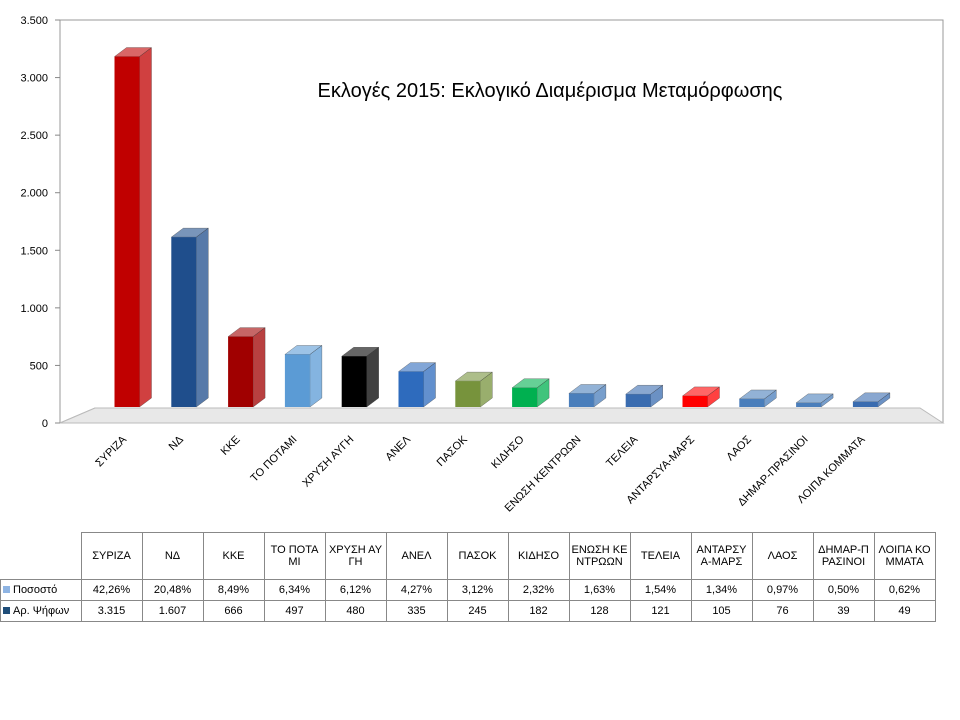 This screenshot has width=960, height=720. Describe the element at coordinates (660, 556) in the screenshot. I see `table-header-cell: ΤΕΛΕΙΑ` at that location.